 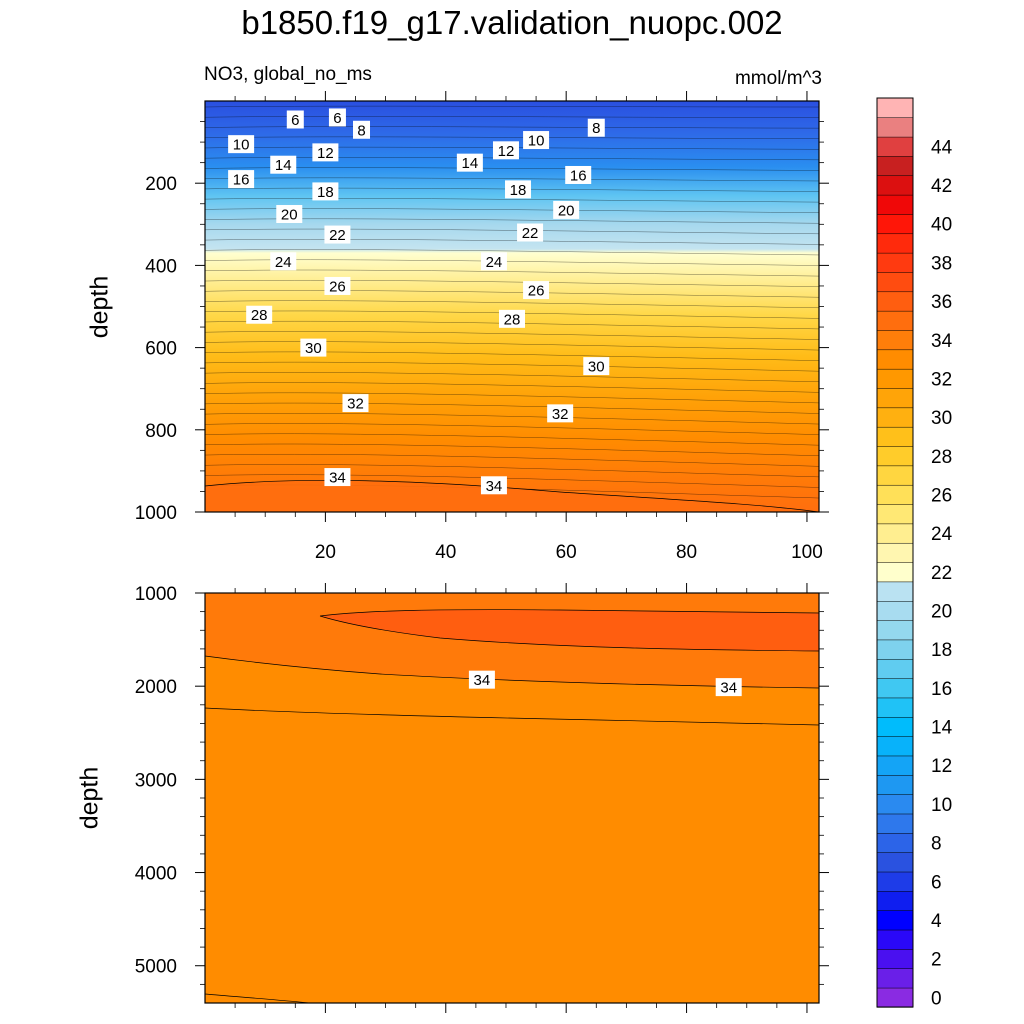 What do you see at coordinates (536, 291) in the screenshot?
I see `upper-label: 26` at bounding box center [536, 291].